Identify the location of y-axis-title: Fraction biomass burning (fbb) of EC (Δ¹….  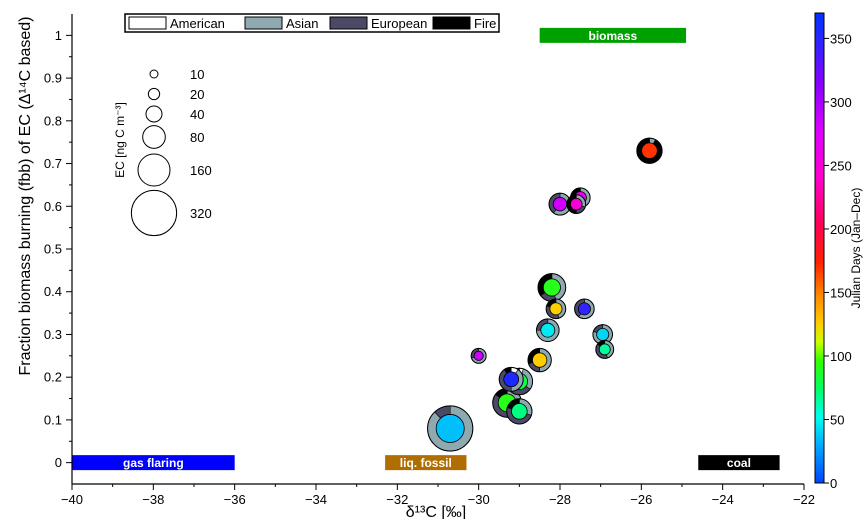
(25, 195).